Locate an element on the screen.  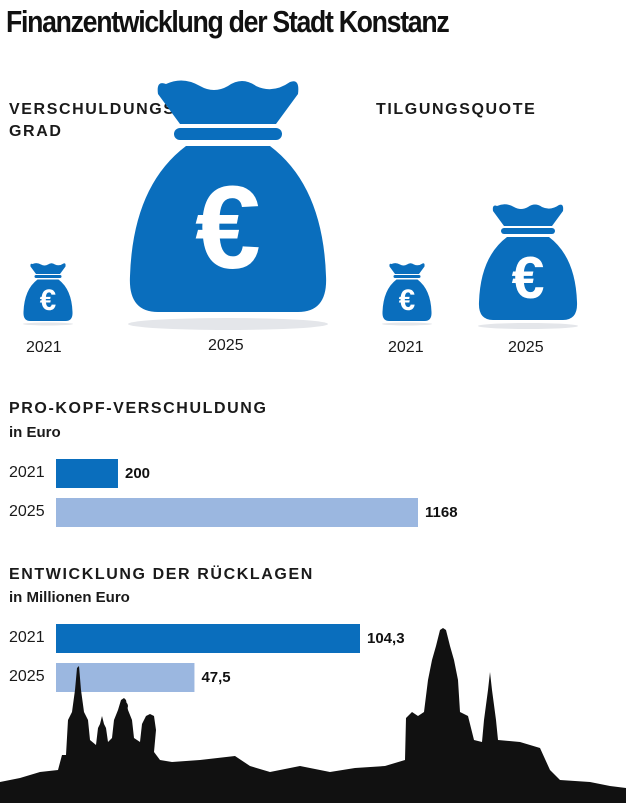
chart-title: ENTWICKLUNG DER RÜCKLAGEN is located at coordinates (161, 574).